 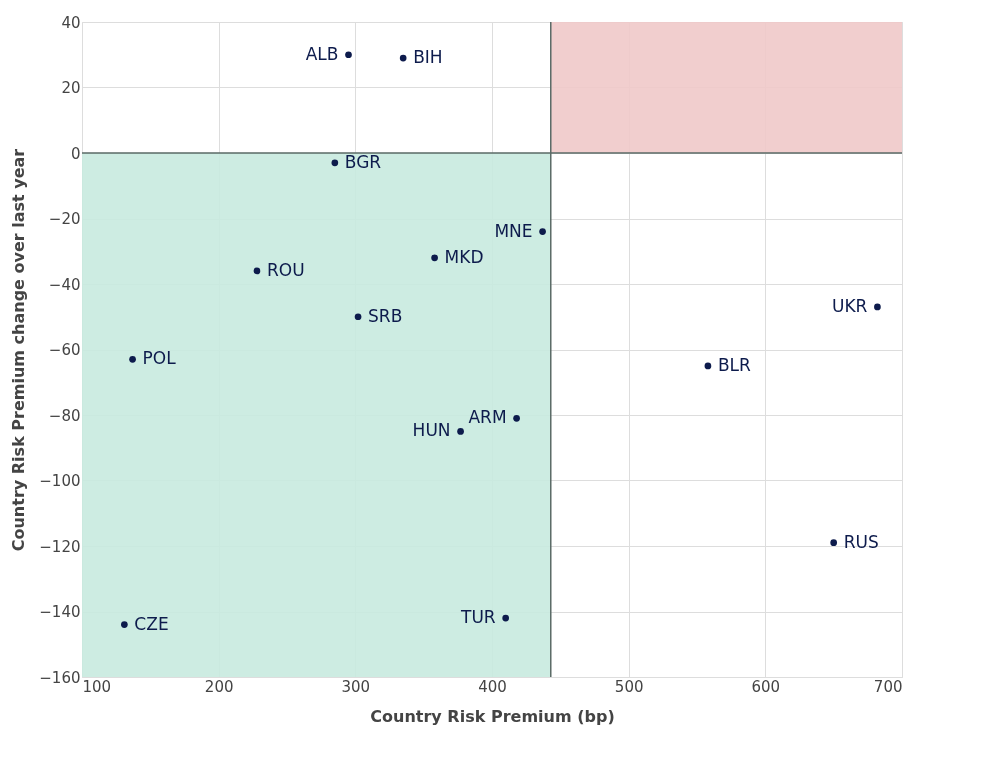 What do you see at coordinates (159, 358) in the screenshot?
I see `annotation: POL` at bounding box center [159, 358].